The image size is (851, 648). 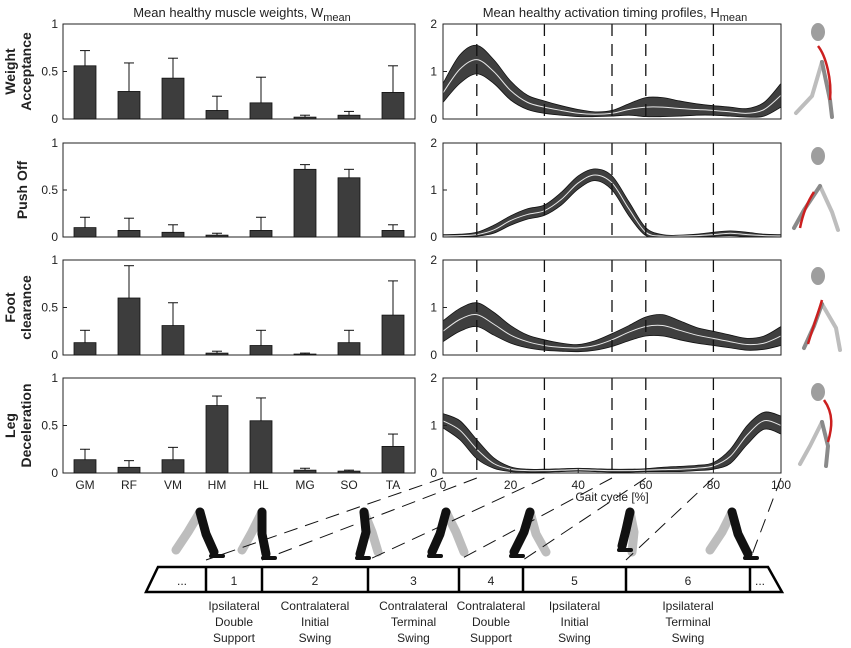 What do you see at coordinates (315, 581) in the screenshot?
I see `phase-number: 2` at bounding box center [315, 581].